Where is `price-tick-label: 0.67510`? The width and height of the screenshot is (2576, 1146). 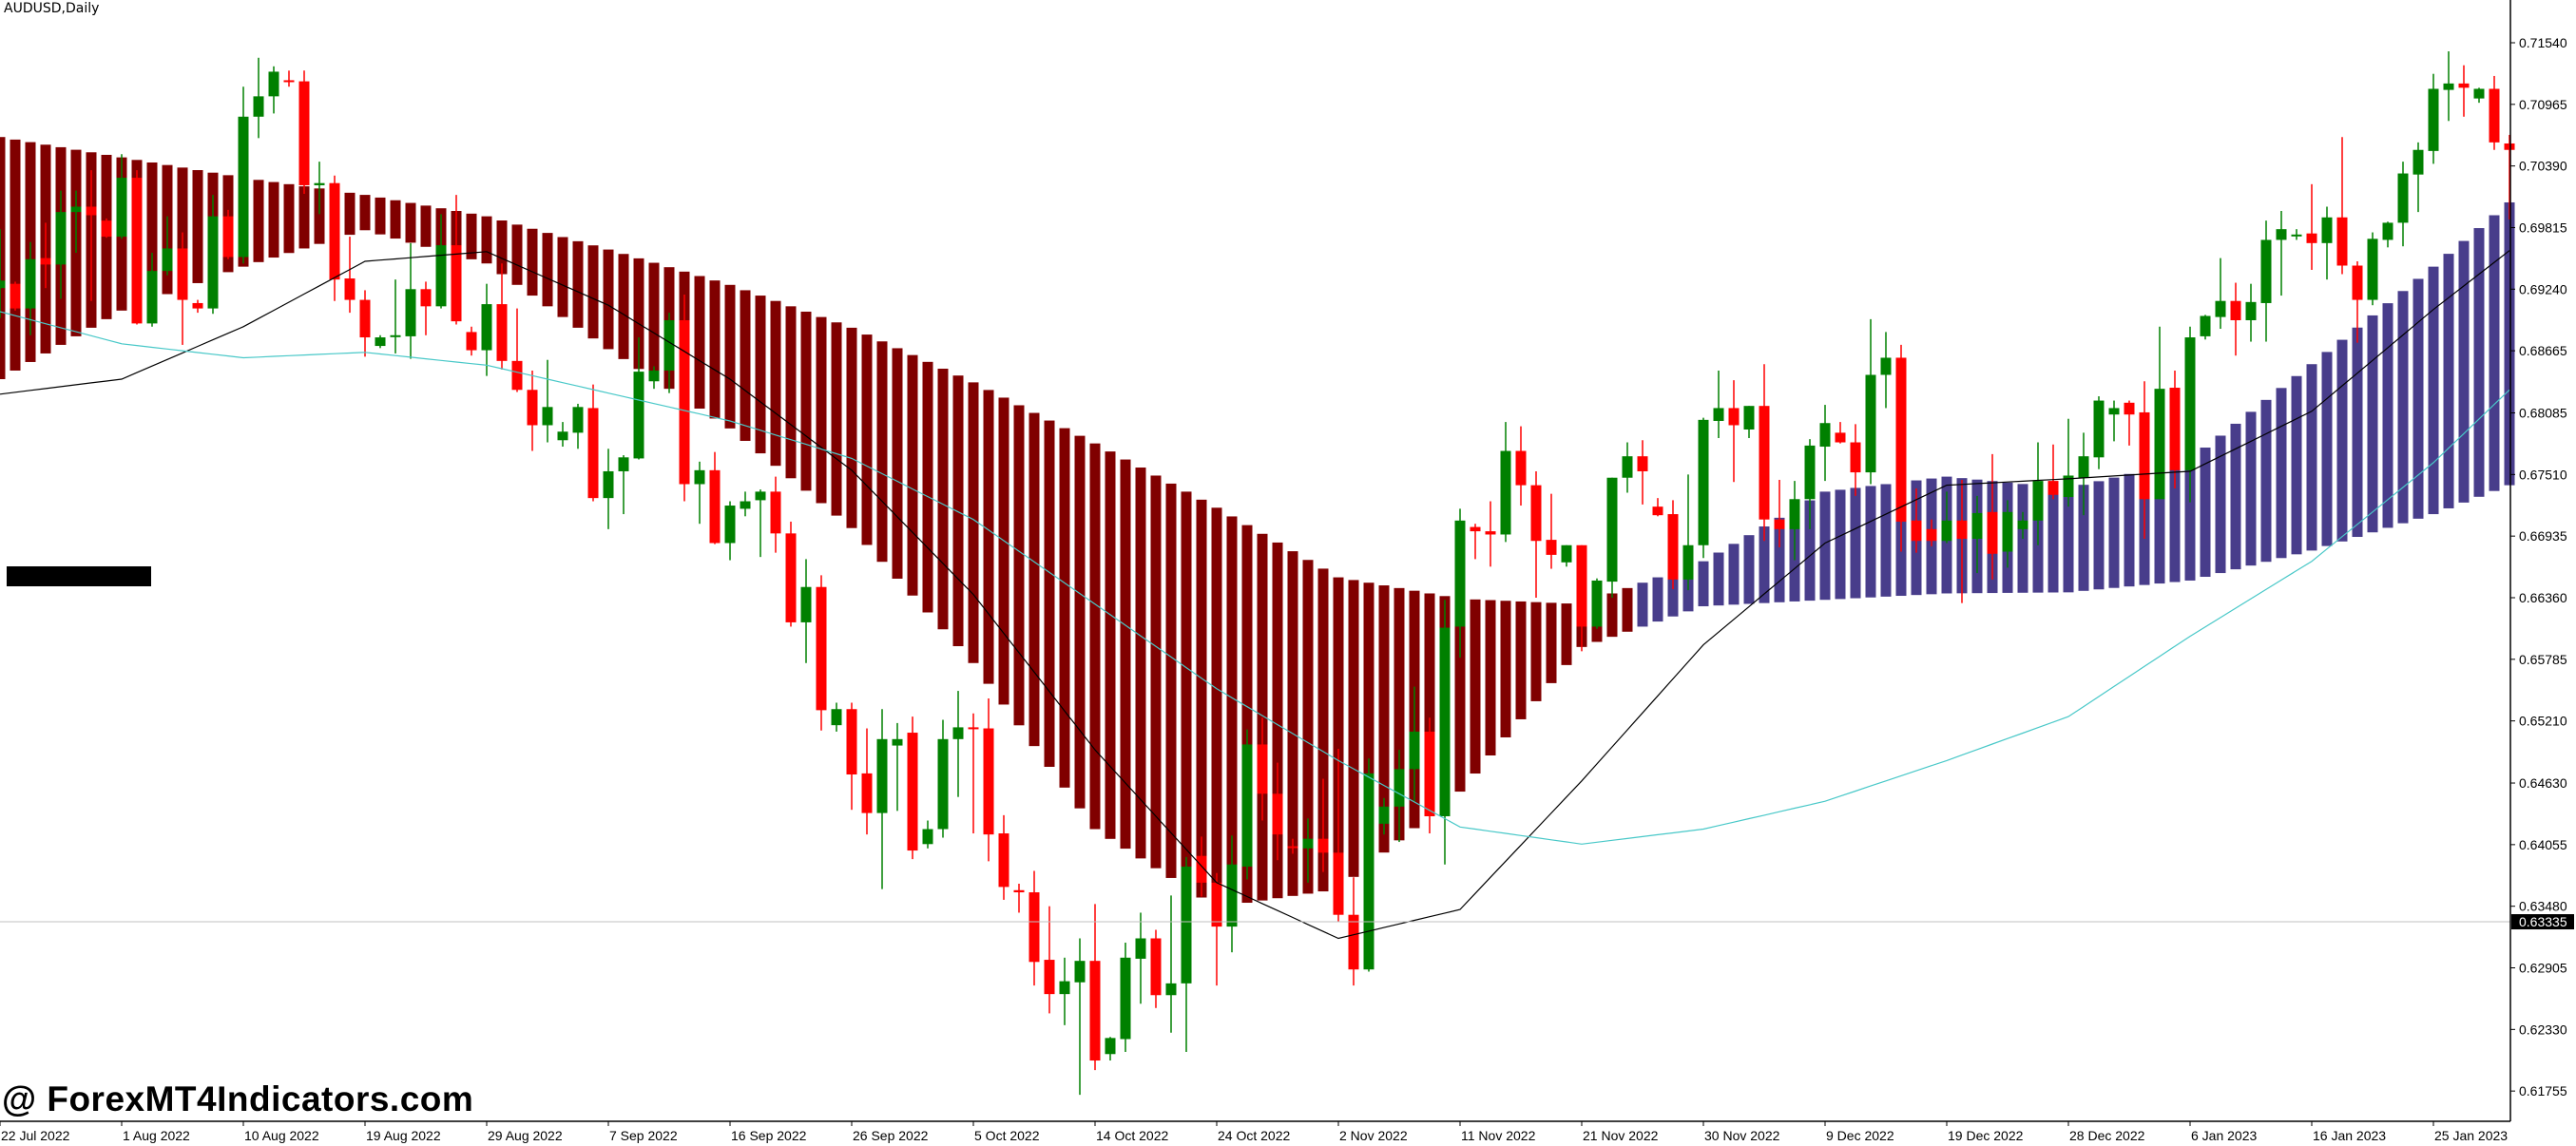
price-tick-label: 0.67510 is located at coordinates (2543, 474).